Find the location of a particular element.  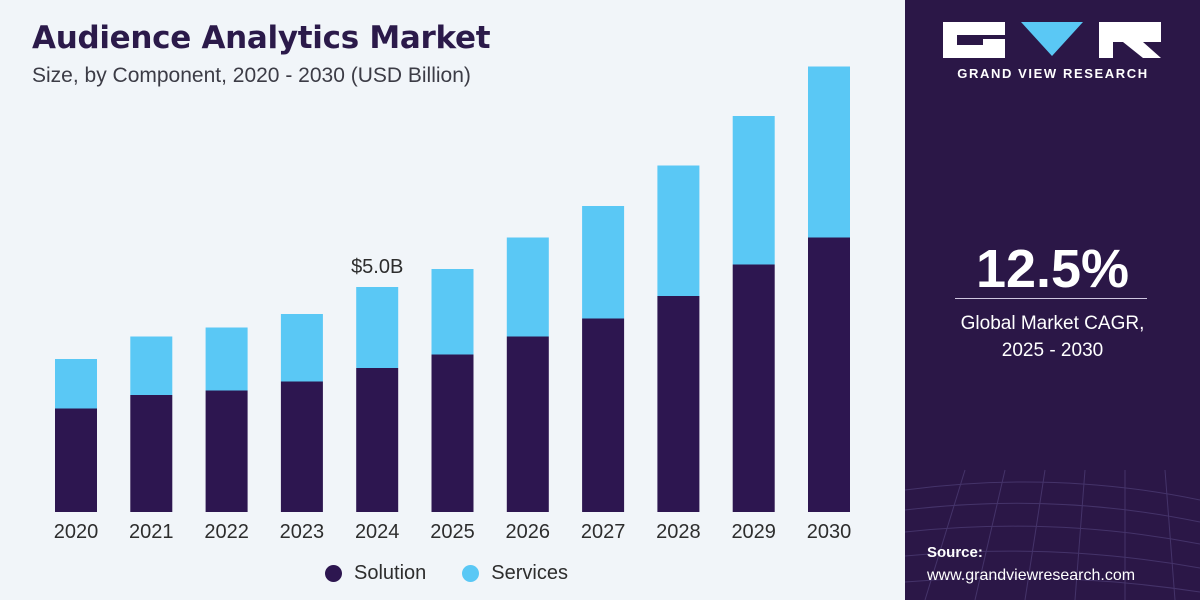

bar-services-2028 is located at coordinates (678, 230).